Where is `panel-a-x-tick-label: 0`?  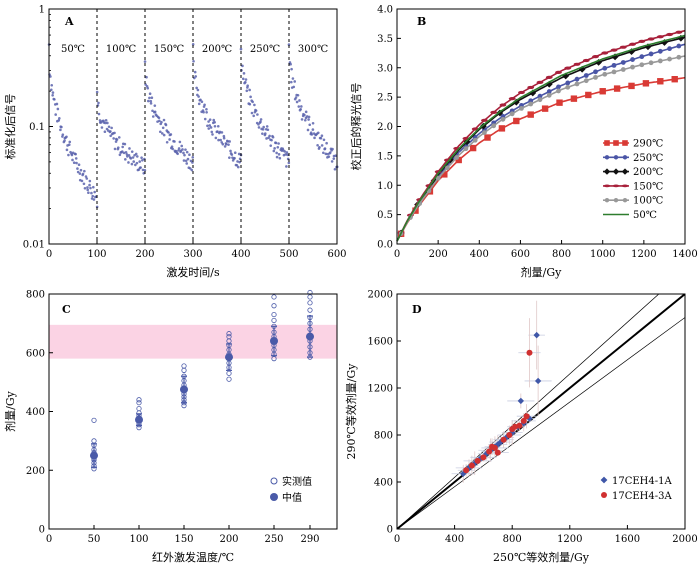 panel-a-x-tick-label: 0 is located at coordinates (49, 254).